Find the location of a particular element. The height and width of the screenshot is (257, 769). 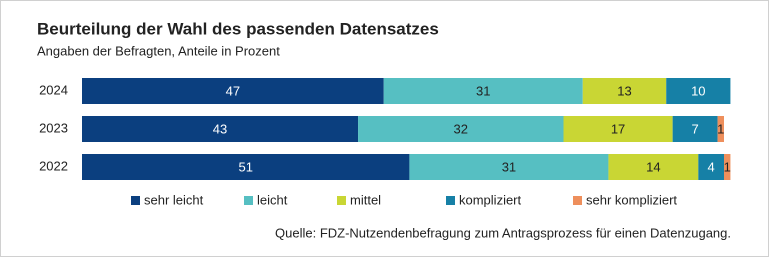

value-label: 10 is located at coordinates (698, 90).